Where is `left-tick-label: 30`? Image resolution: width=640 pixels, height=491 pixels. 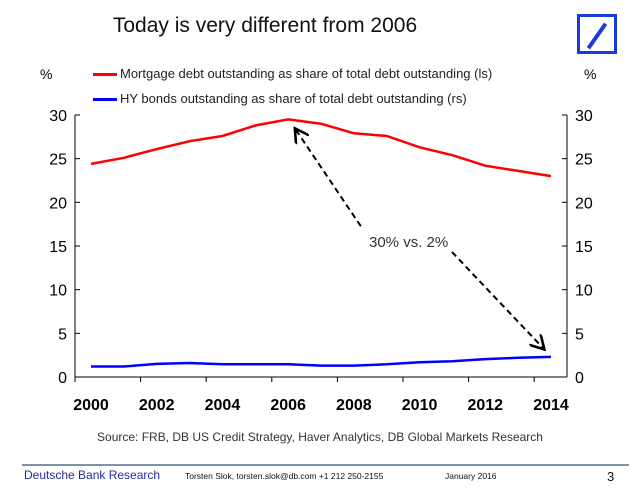
left-tick-label: 30 is located at coordinates (58, 116).